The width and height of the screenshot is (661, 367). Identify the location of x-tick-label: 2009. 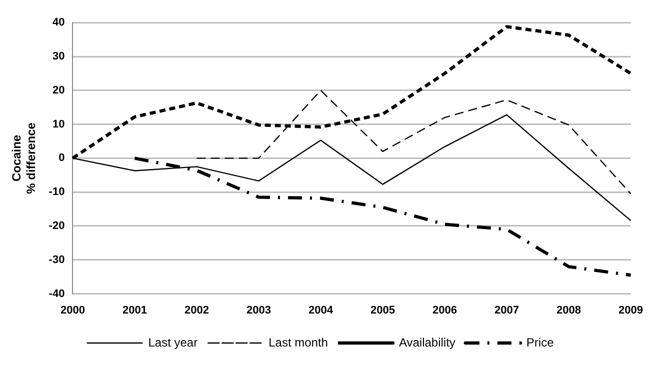
(631, 310).